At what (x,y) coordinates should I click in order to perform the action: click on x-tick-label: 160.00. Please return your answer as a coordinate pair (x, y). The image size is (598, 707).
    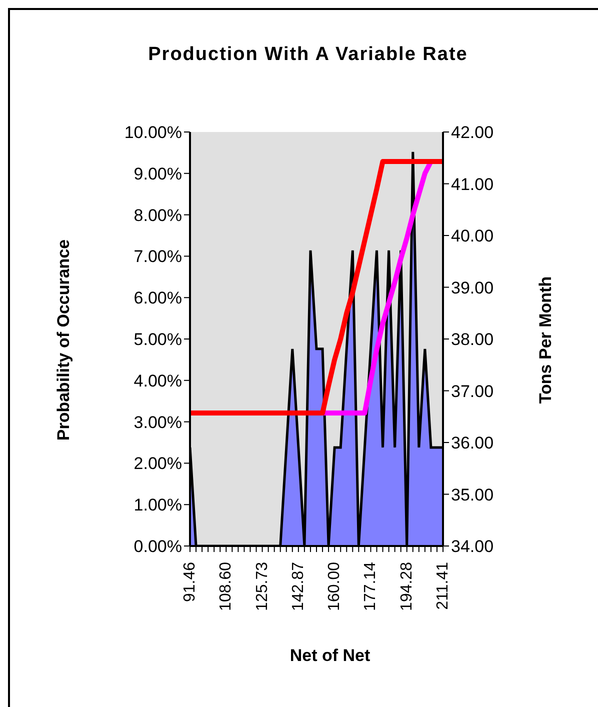
    Looking at the image, I should click on (335, 586).